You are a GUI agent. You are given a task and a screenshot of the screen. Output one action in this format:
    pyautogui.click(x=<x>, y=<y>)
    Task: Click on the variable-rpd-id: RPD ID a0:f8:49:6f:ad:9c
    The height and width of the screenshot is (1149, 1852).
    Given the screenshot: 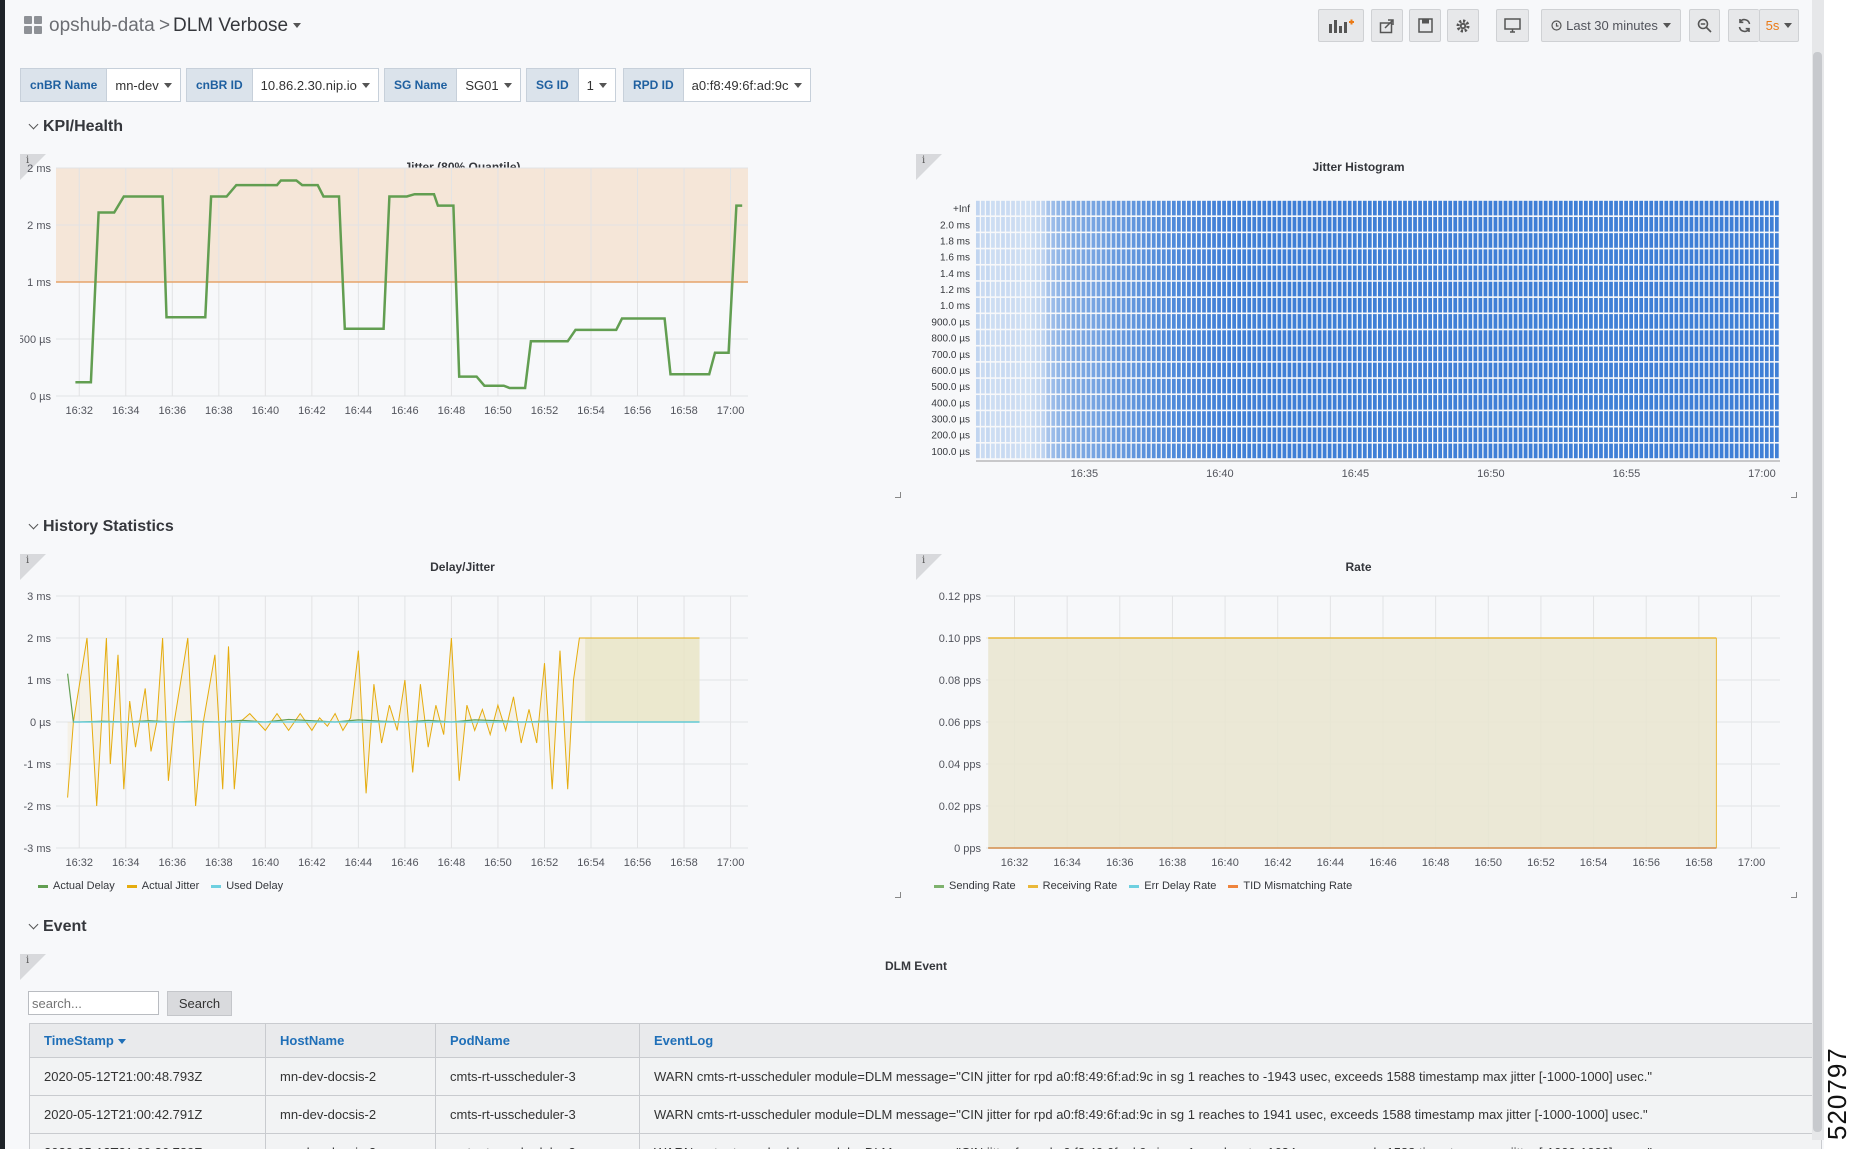 What is the action you would take?
    pyautogui.click(x=717, y=85)
    